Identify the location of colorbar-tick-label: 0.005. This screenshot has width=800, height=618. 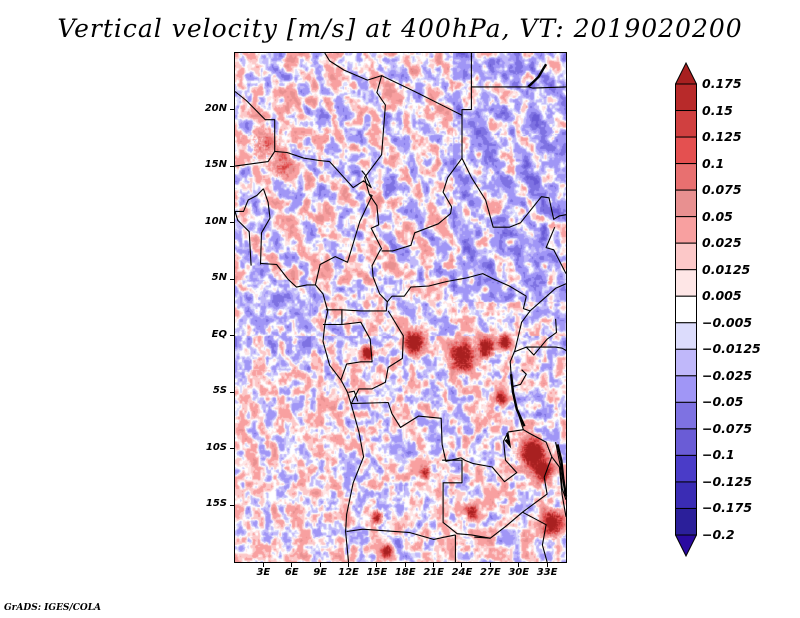
(722, 296).